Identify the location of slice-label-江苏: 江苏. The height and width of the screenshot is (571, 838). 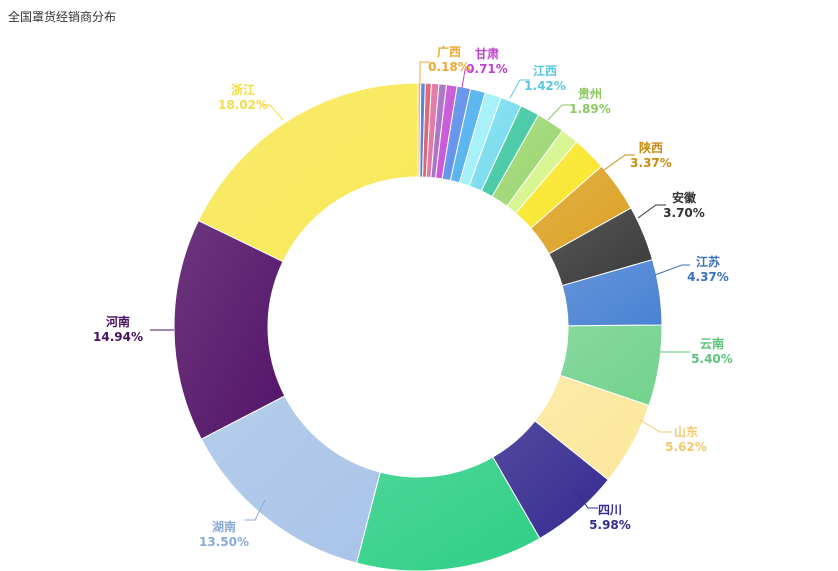
(708, 261).